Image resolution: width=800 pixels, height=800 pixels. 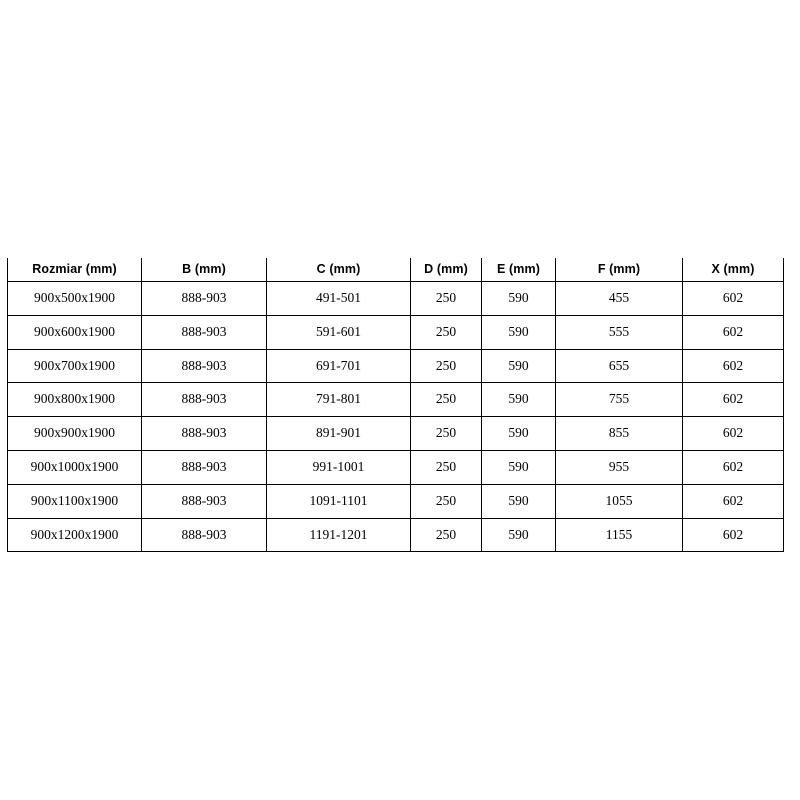 What do you see at coordinates (74, 332) in the screenshot?
I see `table-cell-rozmiar: 900x600x1900` at bounding box center [74, 332].